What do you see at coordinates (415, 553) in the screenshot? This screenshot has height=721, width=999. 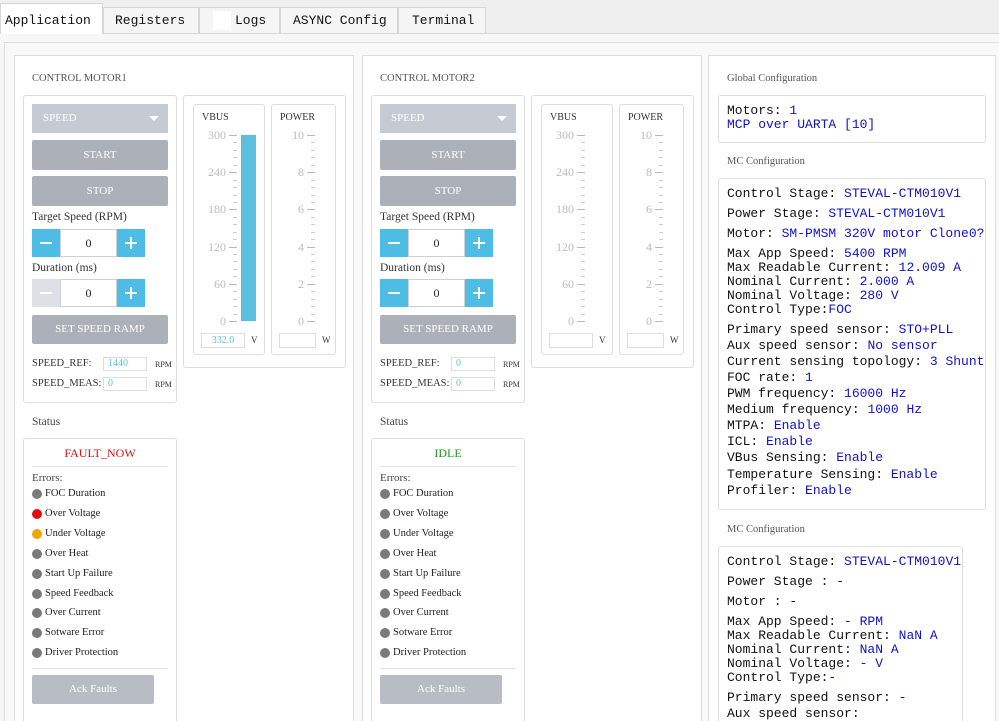 I see `error-name: Over Heat` at bounding box center [415, 553].